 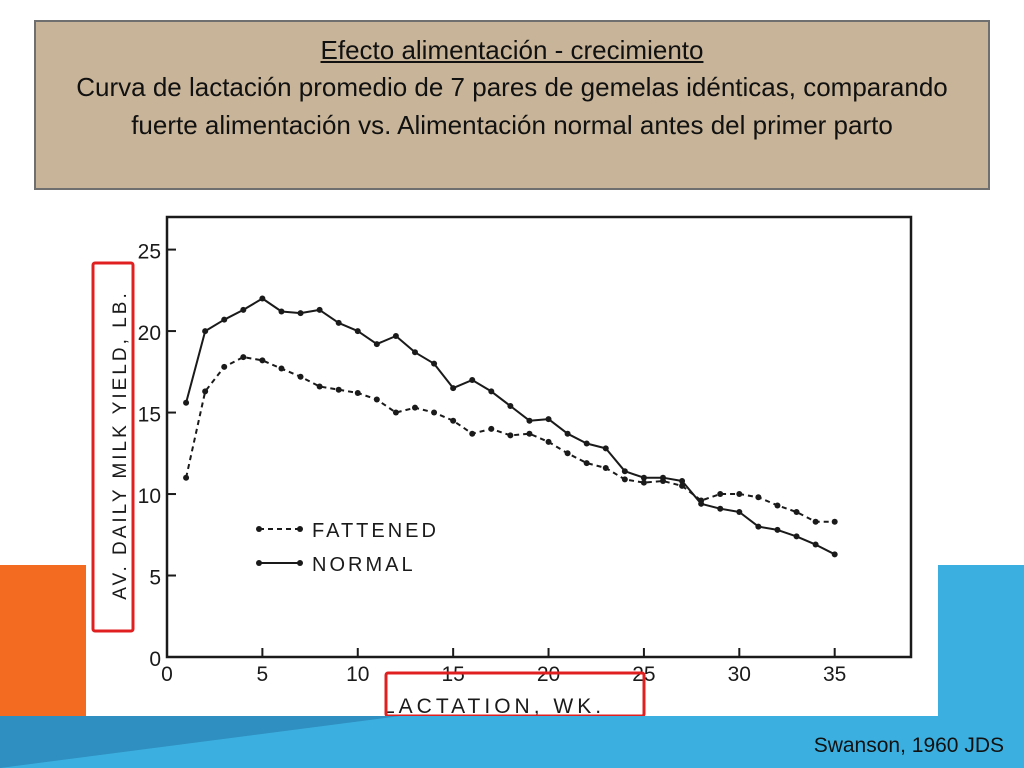 I want to click on source-credit: Swanson, 1960 JDS, so click(x=908, y=745).